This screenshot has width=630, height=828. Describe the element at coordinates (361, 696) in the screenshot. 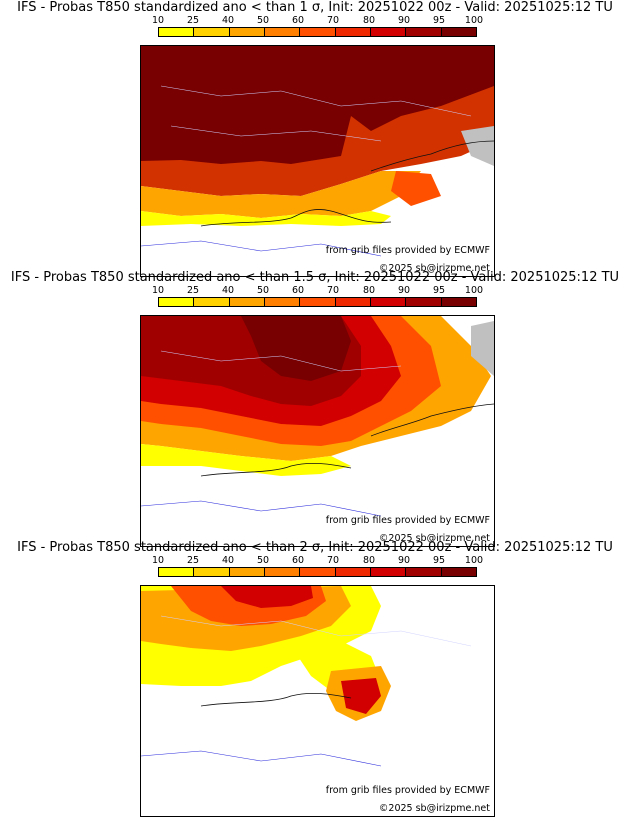

I see `prob-field-alps-core` at that location.